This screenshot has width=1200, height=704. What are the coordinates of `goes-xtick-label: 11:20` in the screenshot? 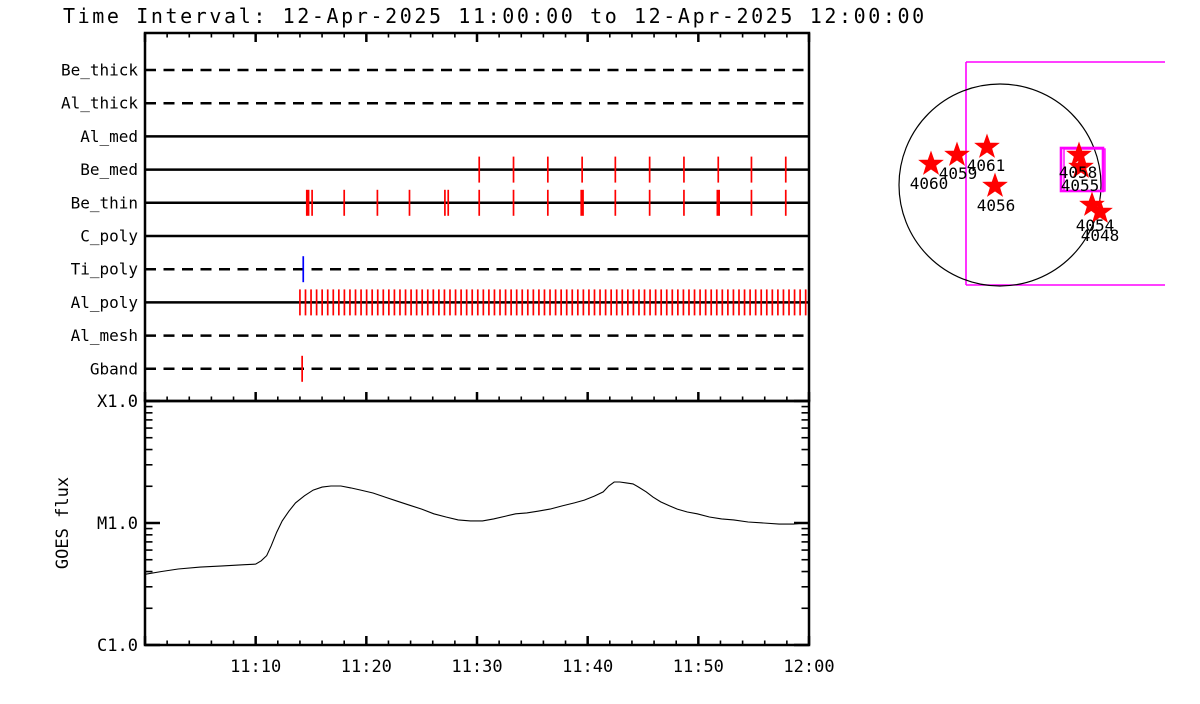 It's located at (366, 667).